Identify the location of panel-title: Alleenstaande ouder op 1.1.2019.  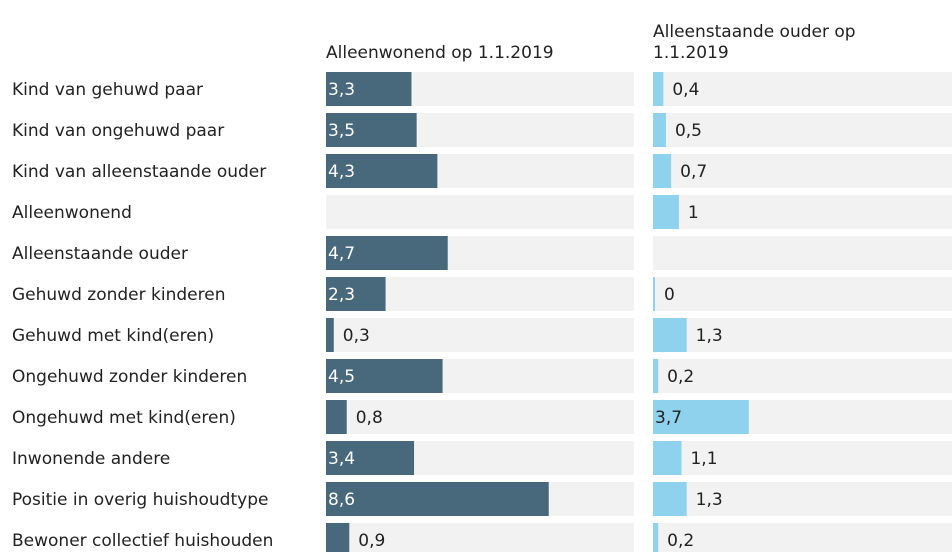
(754, 42).